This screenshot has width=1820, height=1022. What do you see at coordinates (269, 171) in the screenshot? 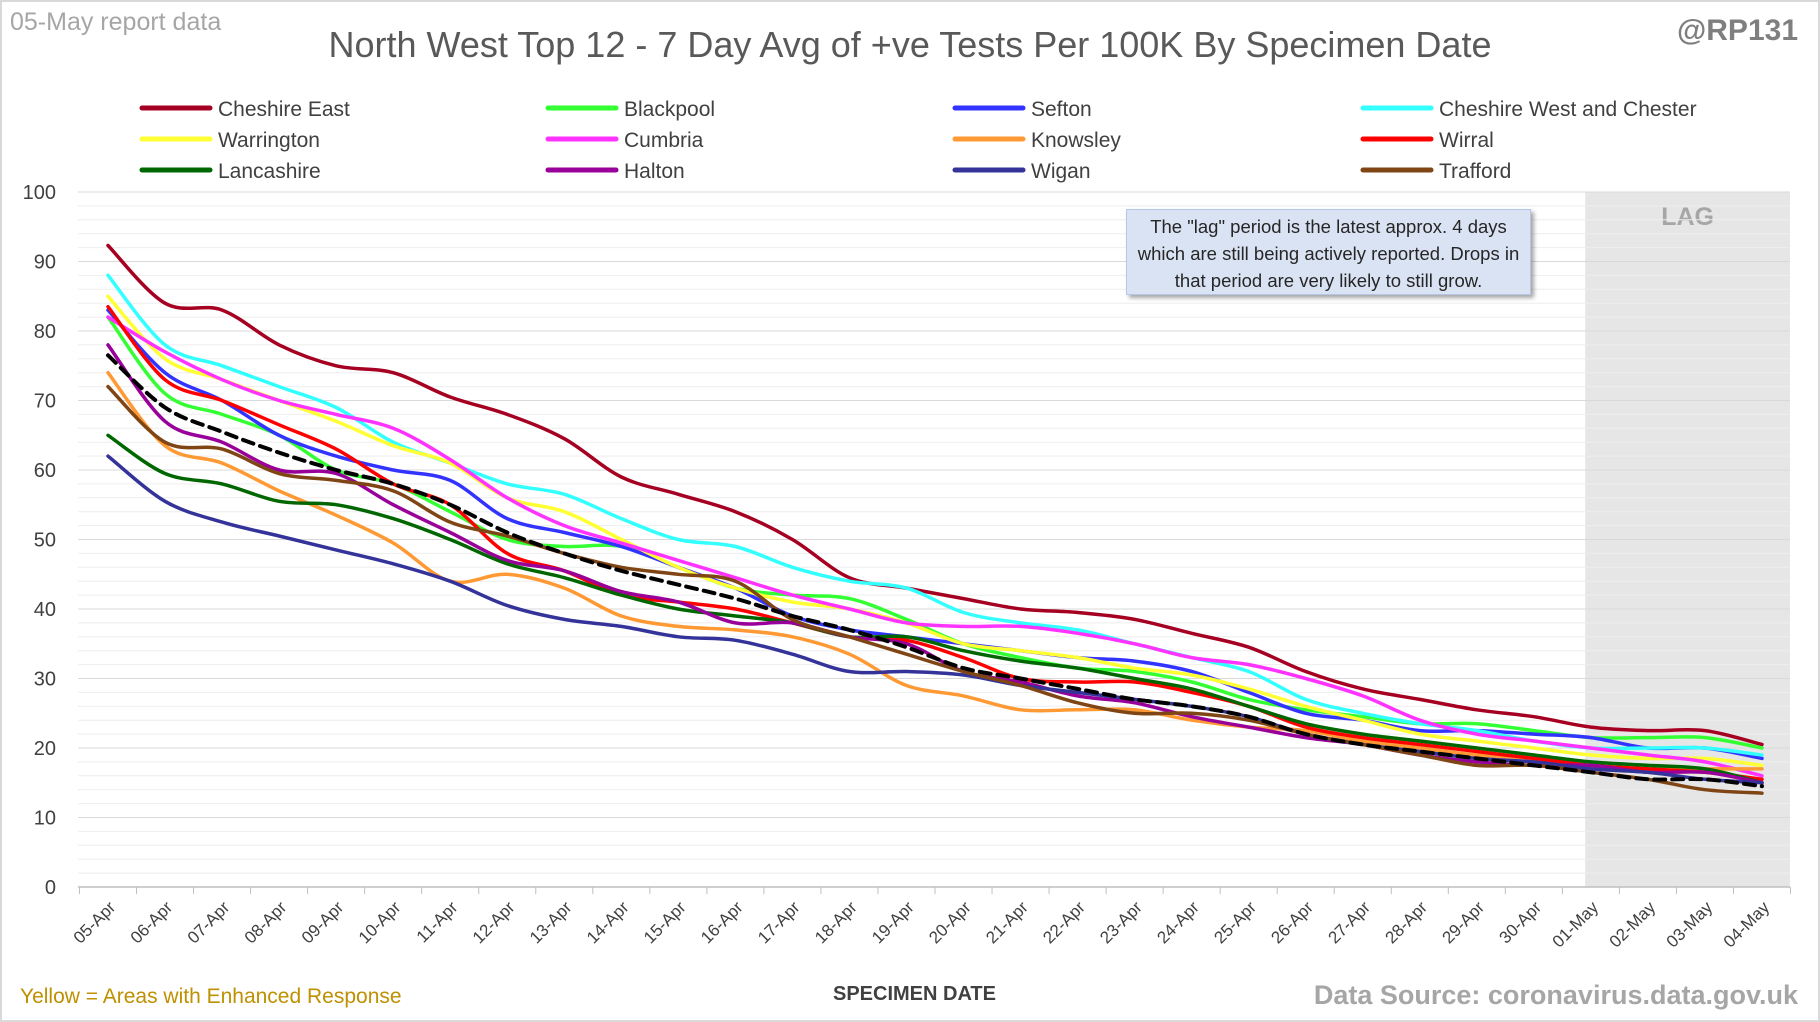
I see `legend-label-lancashire: Lancashire` at bounding box center [269, 171].